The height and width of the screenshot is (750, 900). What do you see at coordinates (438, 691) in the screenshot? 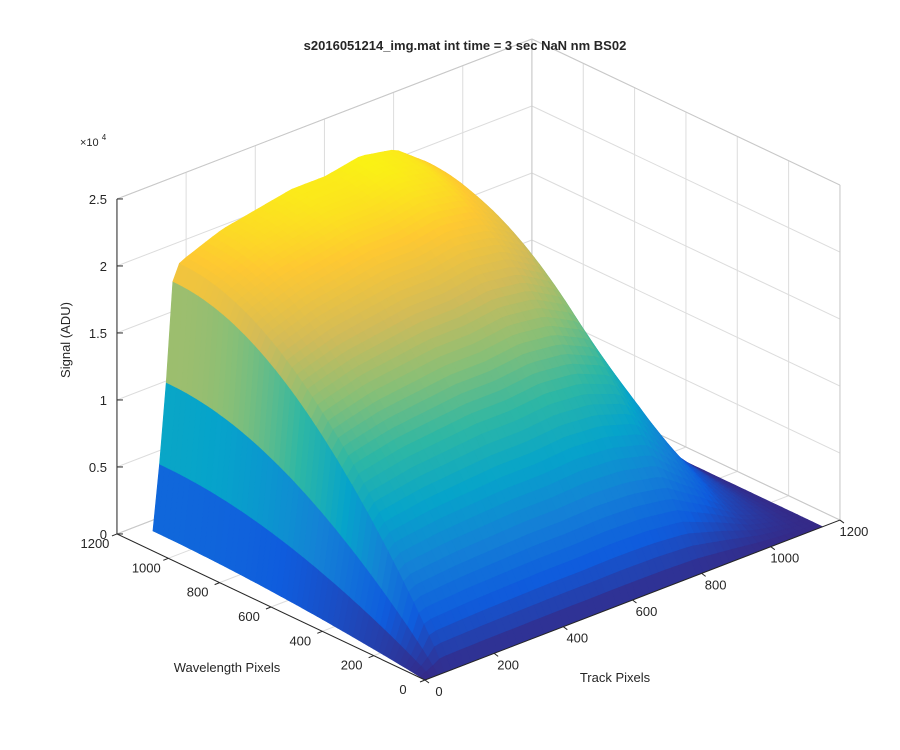
I see `x-tick-label: 0` at bounding box center [438, 691].